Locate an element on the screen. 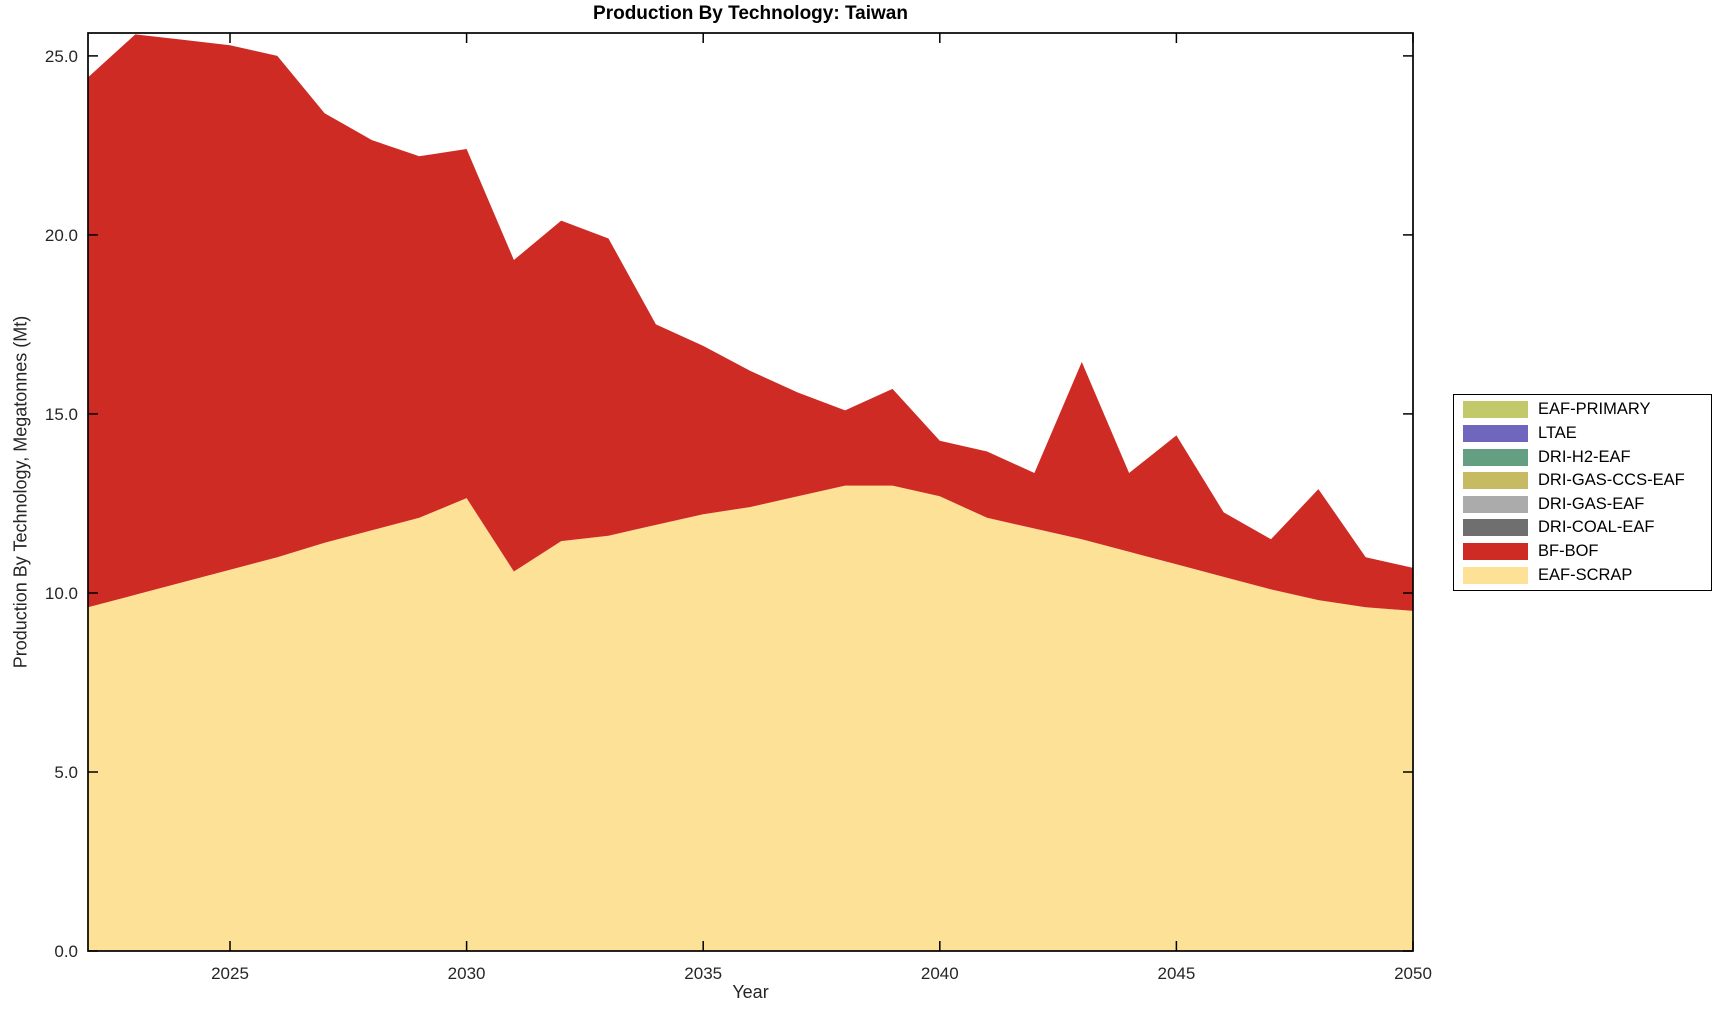  y-tick-label: 10.0 is located at coordinates (61, 593).